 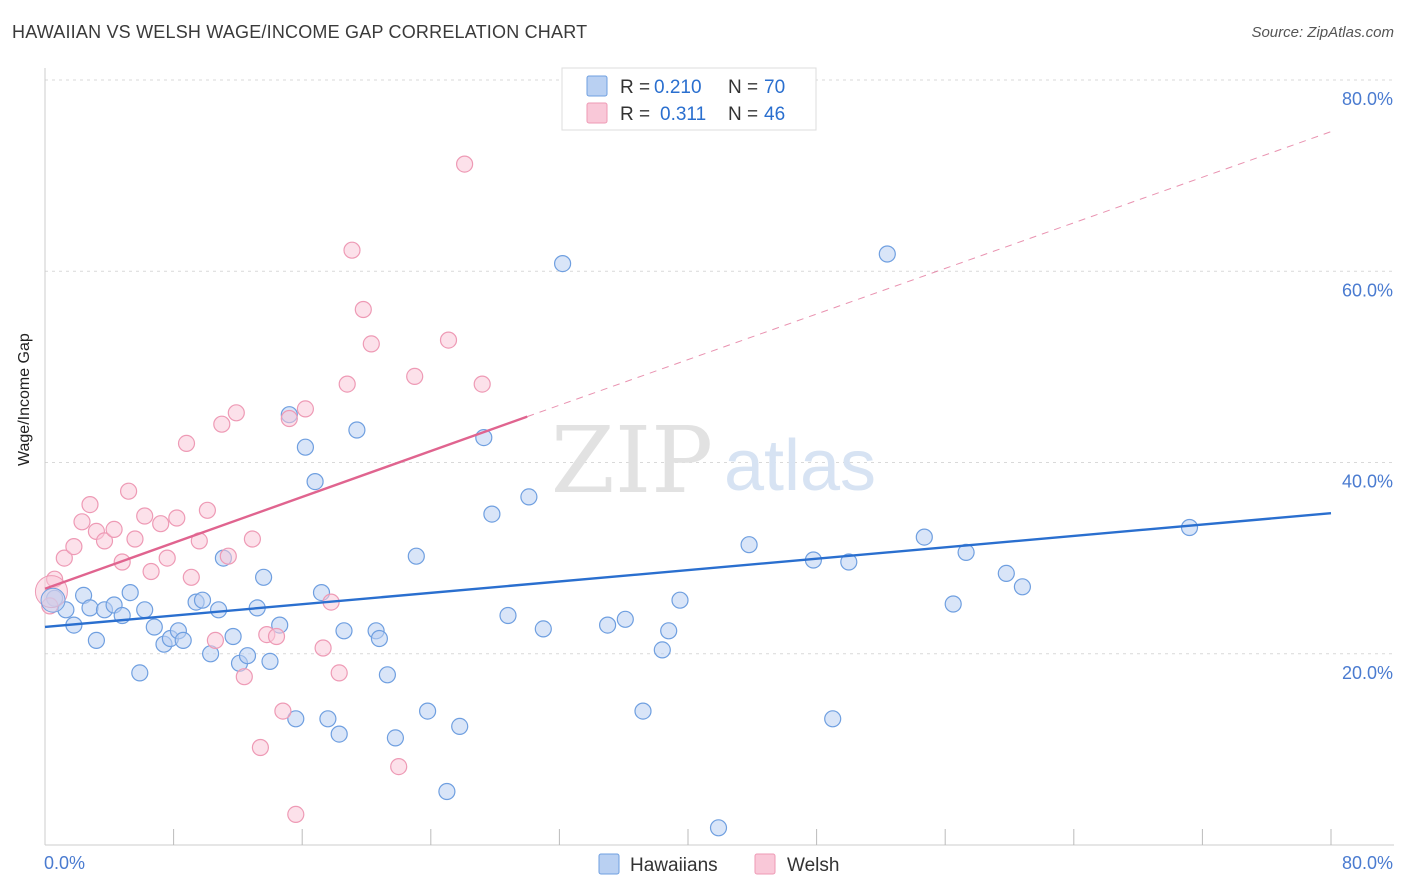 What do you see at coordinates (688, 570) in the screenshot?
I see `trend-line-hawaiians` at bounding box center [688, 570].